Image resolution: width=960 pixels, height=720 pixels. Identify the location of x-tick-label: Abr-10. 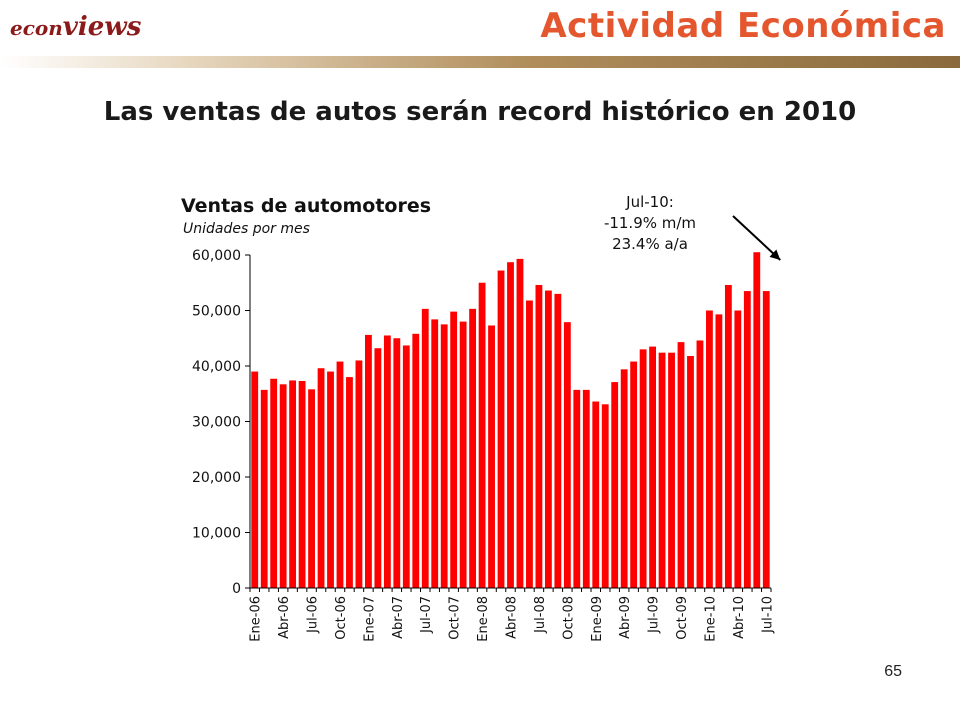
(739, 617).